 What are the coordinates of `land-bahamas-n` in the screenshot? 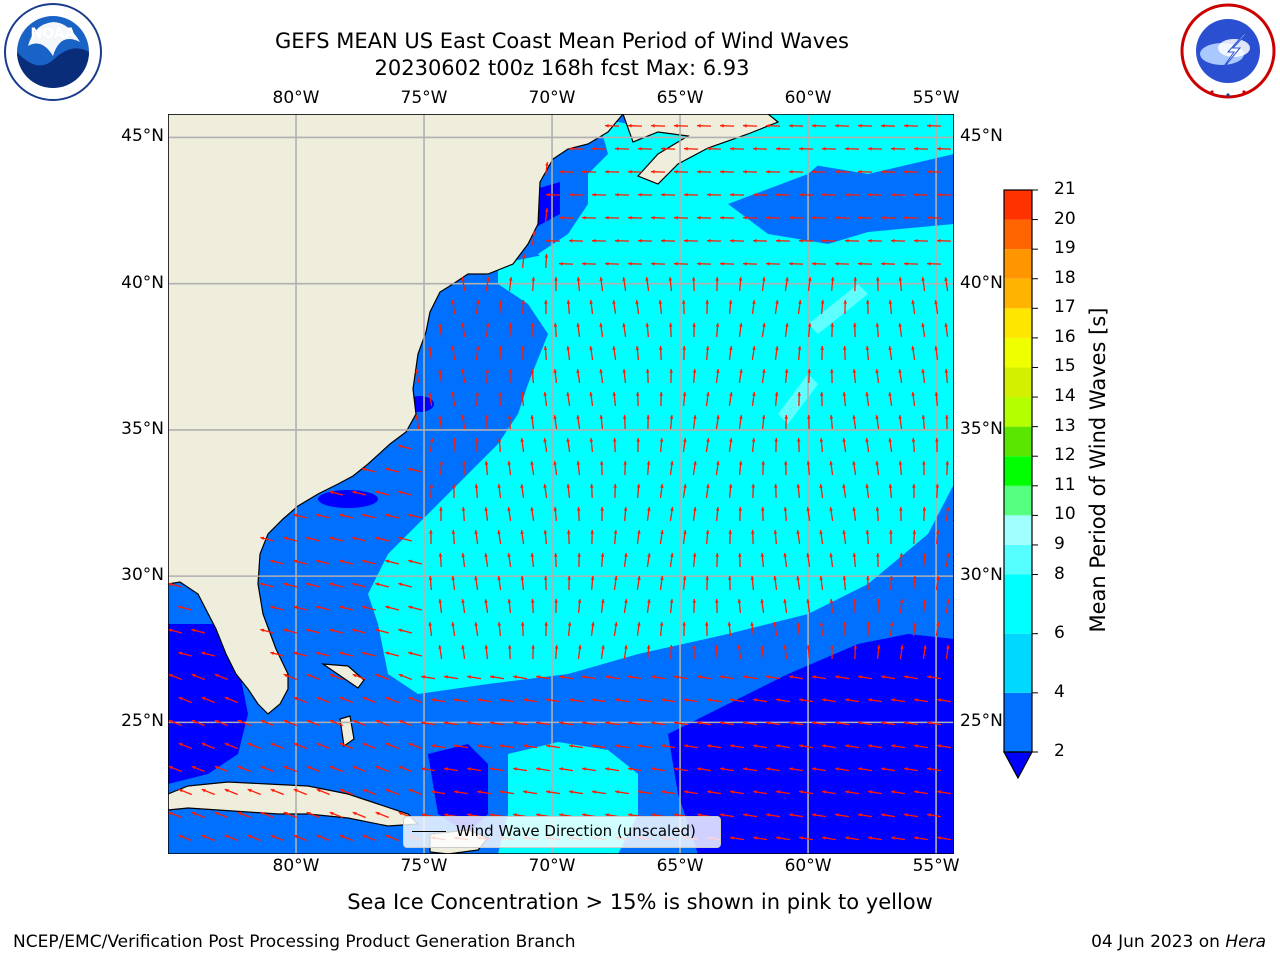 It's located at (342, 676).